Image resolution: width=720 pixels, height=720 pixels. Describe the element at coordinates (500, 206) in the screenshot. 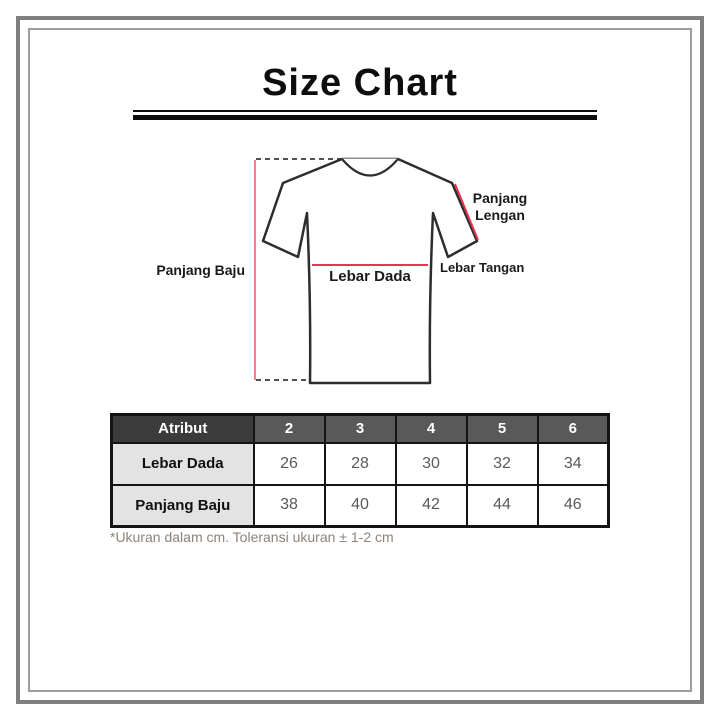

I see `panjang-lengan-label: Panjang Lengan` at that location.